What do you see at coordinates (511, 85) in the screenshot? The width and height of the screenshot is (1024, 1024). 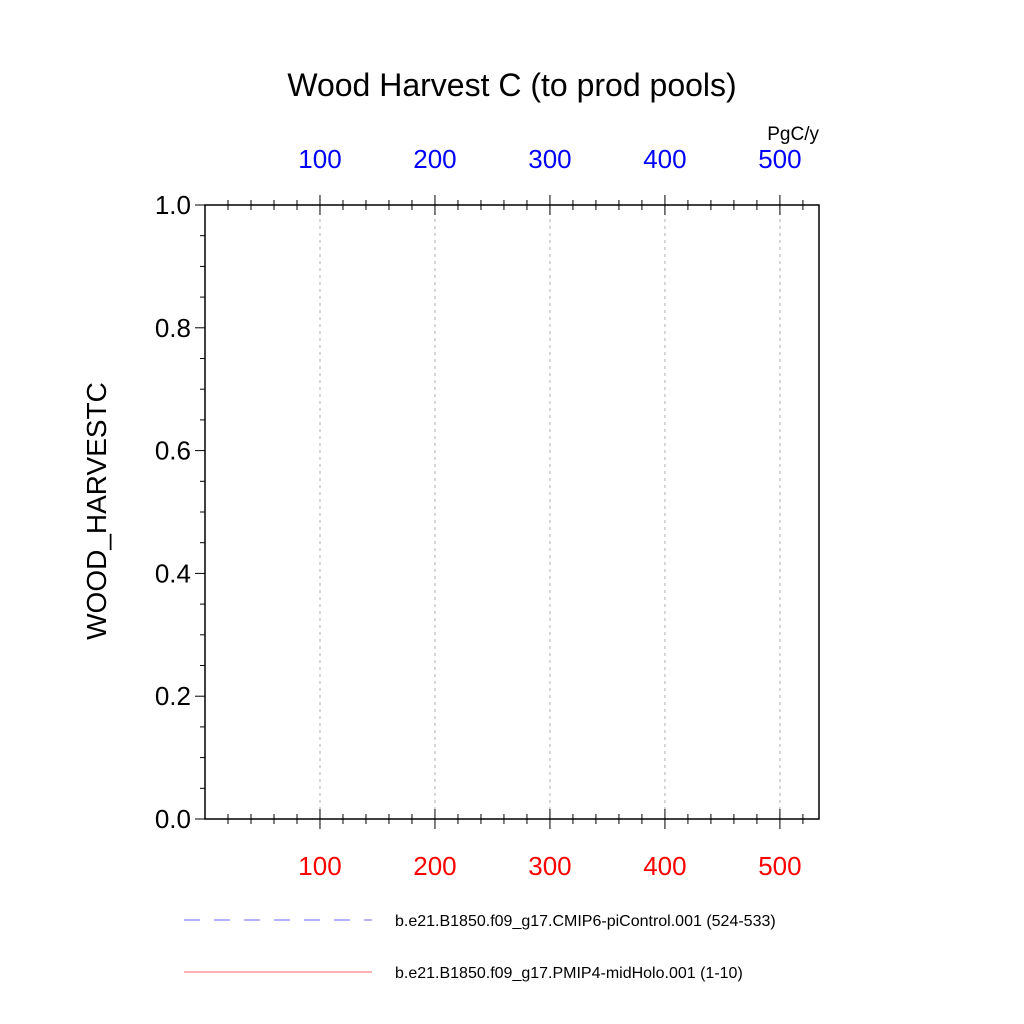 I see `chart-title: Wood Harvest C (to prod pools)` at bounding box center [511, 85].